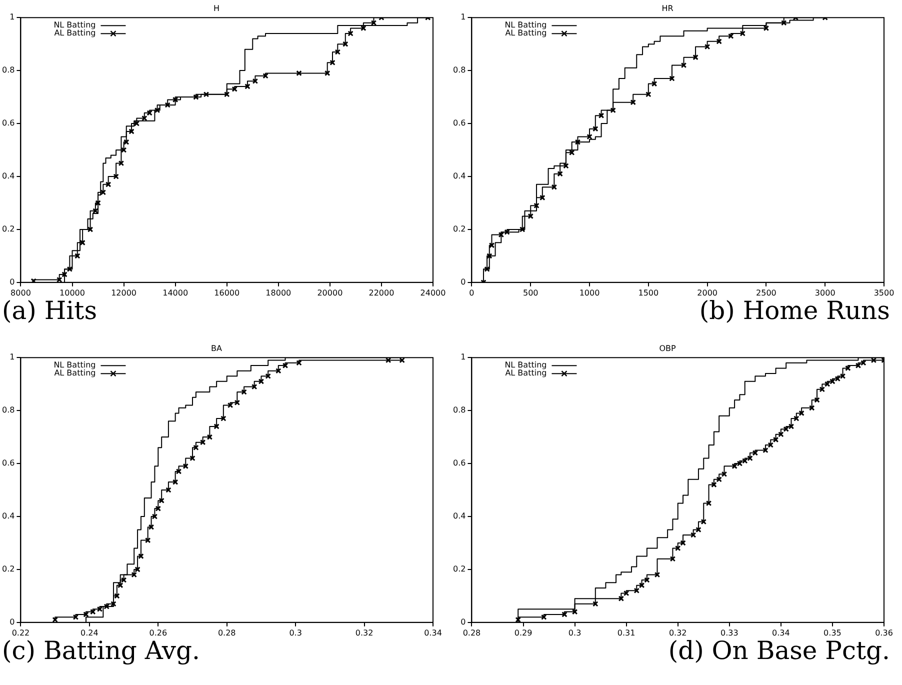 The image size is (902, 685). Describe the element at coordinates (648, 293) in the screenshot. I see `x-tick-label: 1500` at that location.